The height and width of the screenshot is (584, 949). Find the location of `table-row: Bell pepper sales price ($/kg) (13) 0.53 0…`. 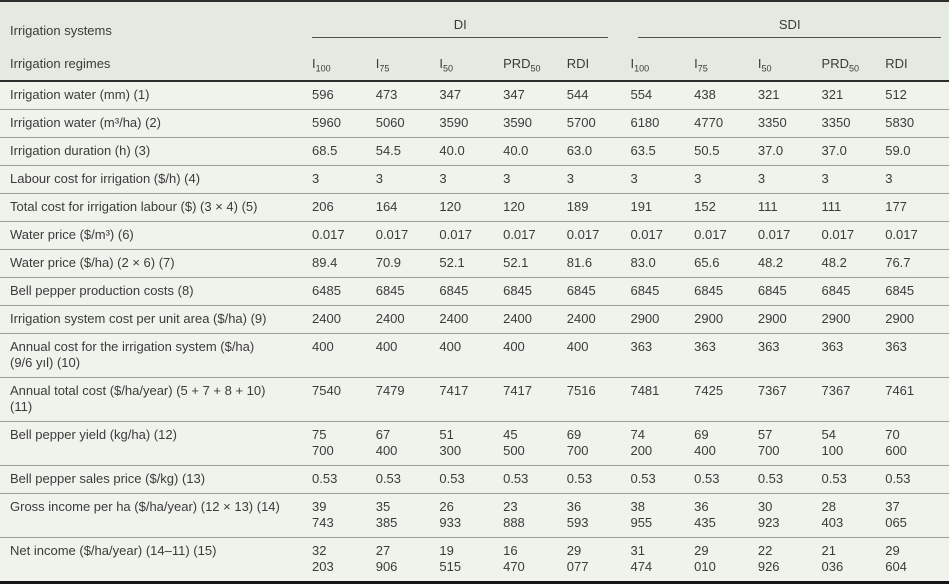

table-row: Bell pepper sales price ($/kg) (13) 0.53 0… is located at coordinates (474, 479).